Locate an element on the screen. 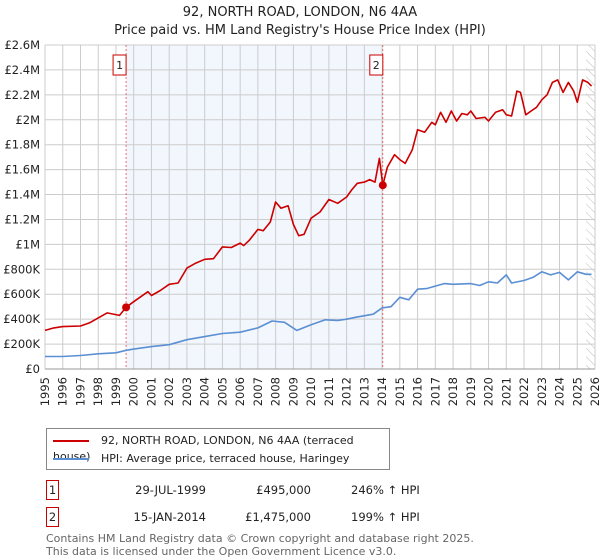 Image resolution: width=600 pixels, height=560 pixels. sale-label: 1 is located at coordinates (119, 65).